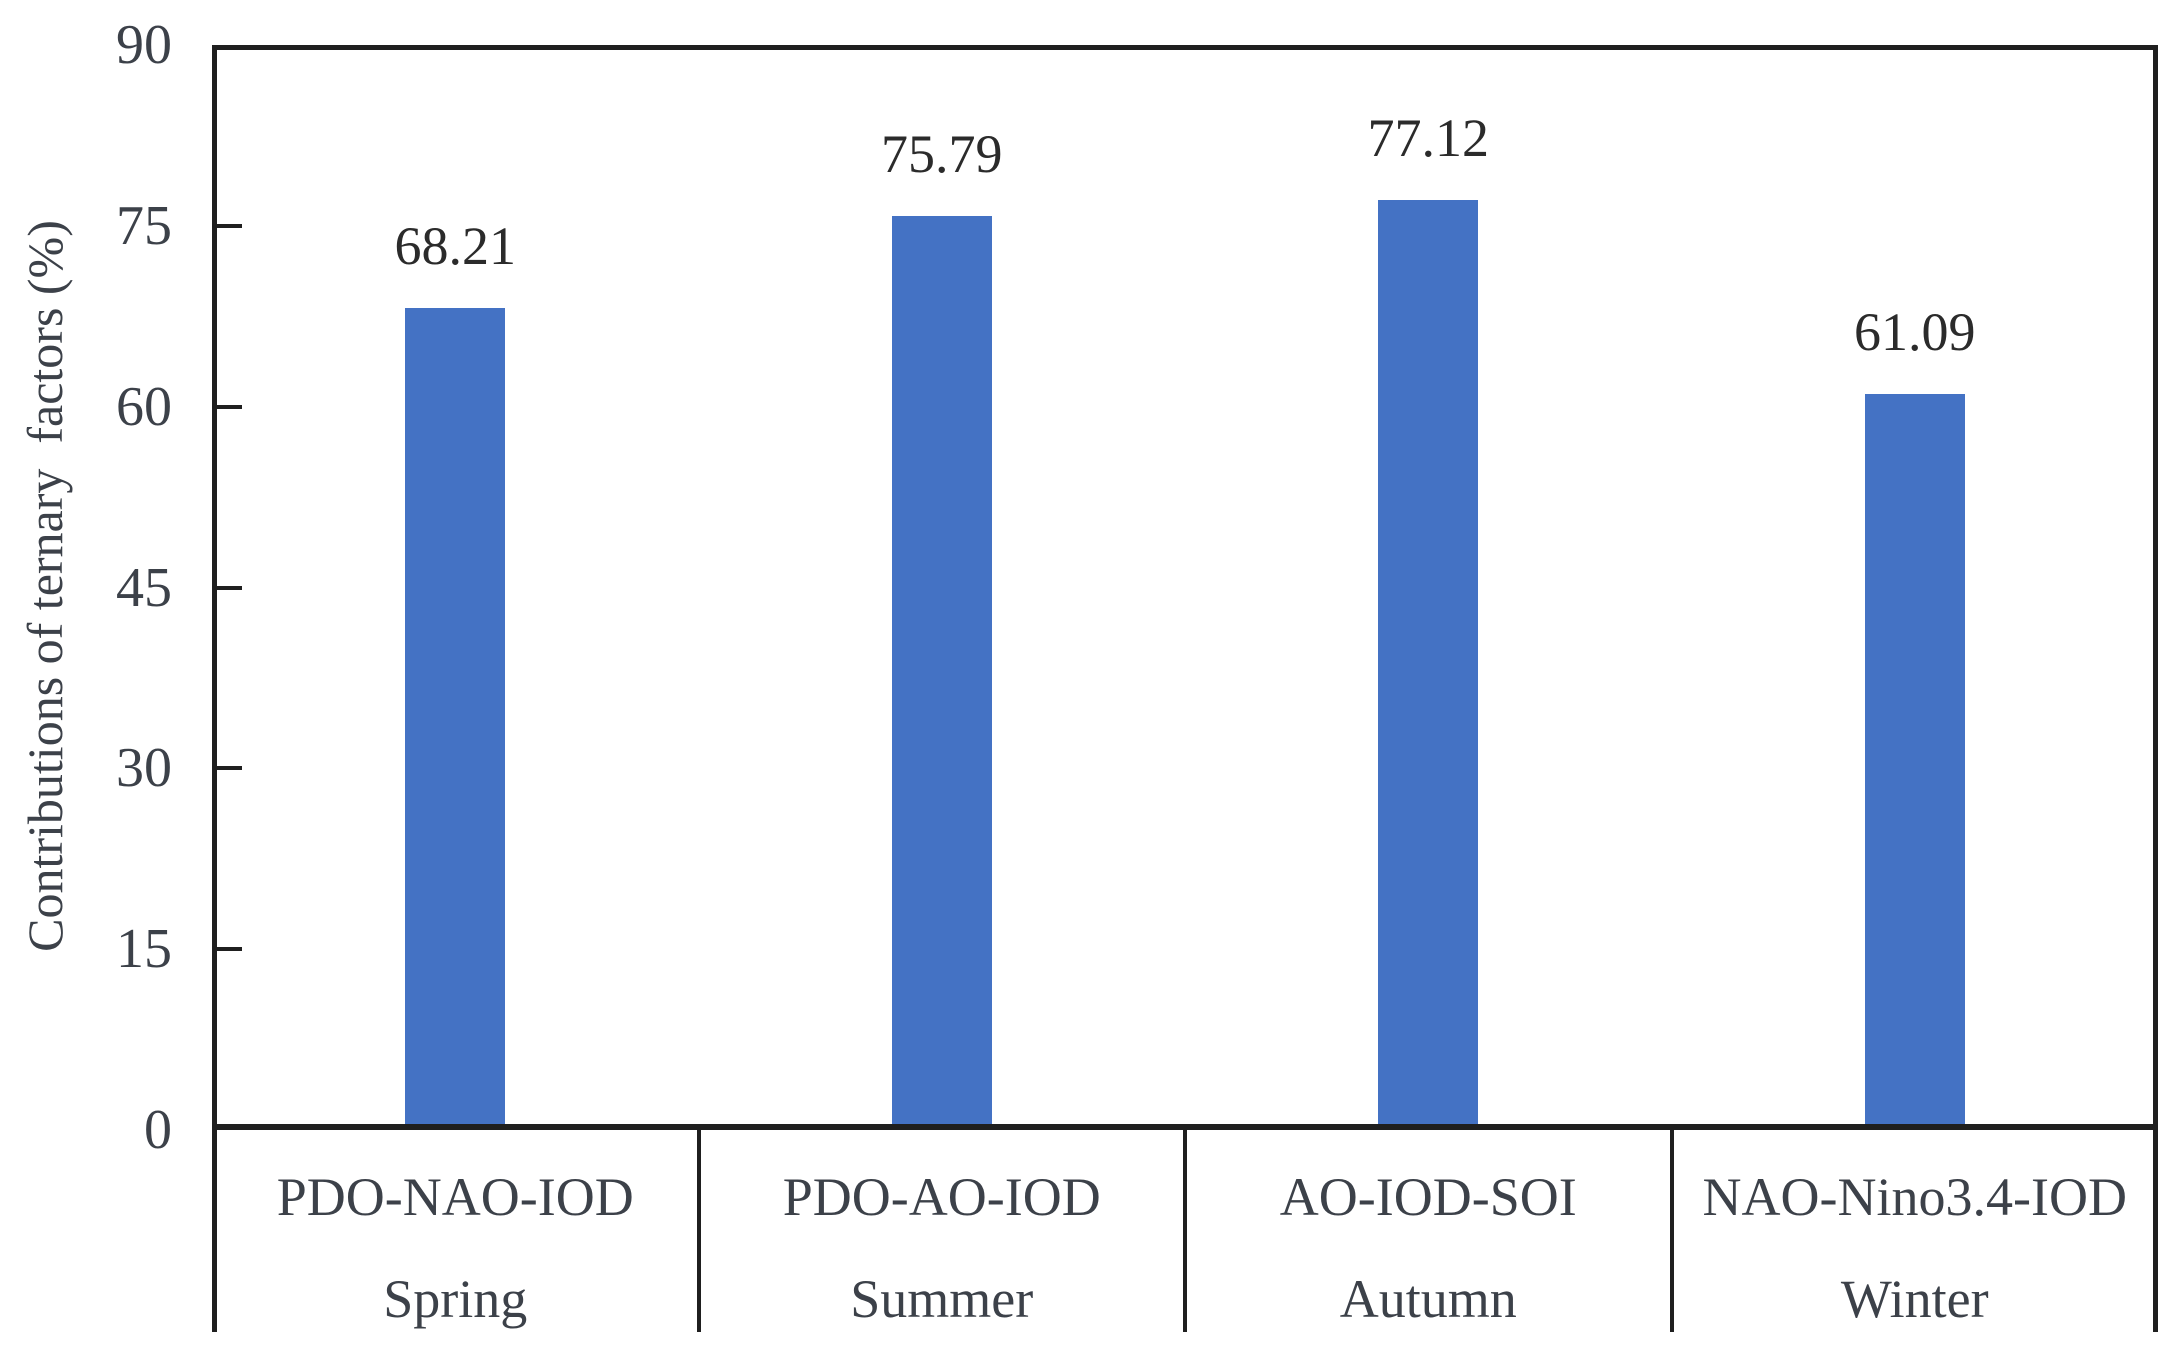 The width and height of the screenshot is (2178, 1366). What do you see at coordinates (144, 768) in the screenshot?
I see `y-tick-label: 30` at bounding box center [144, 768].